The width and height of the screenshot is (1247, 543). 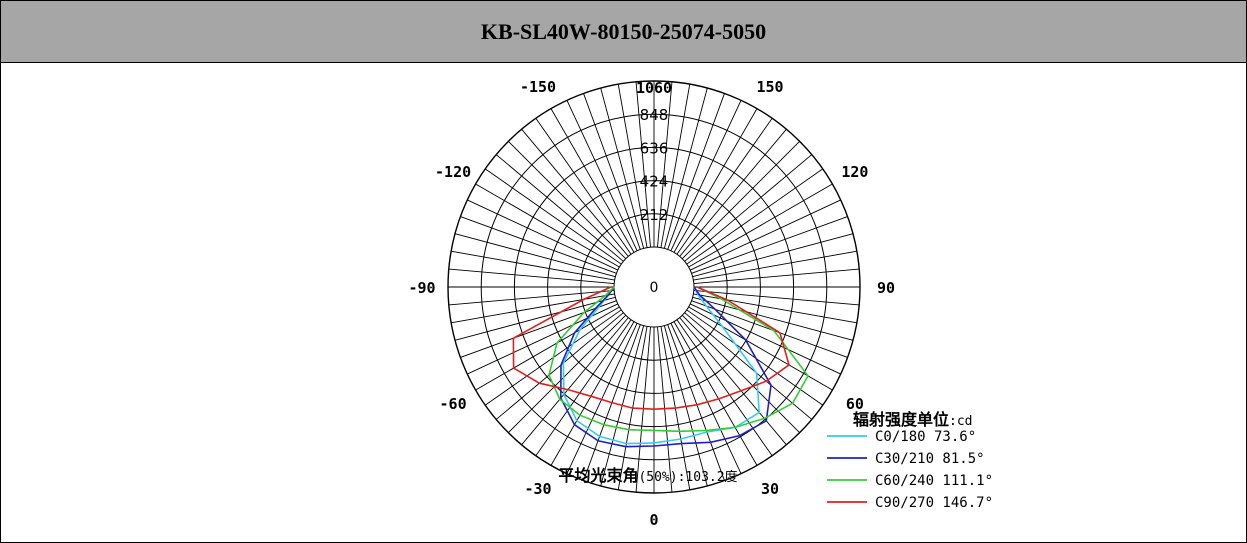 What do you see at coordinates (538, 87) in the screenshot?
I see `angle-label: -150` at bounding box center [538, 87].